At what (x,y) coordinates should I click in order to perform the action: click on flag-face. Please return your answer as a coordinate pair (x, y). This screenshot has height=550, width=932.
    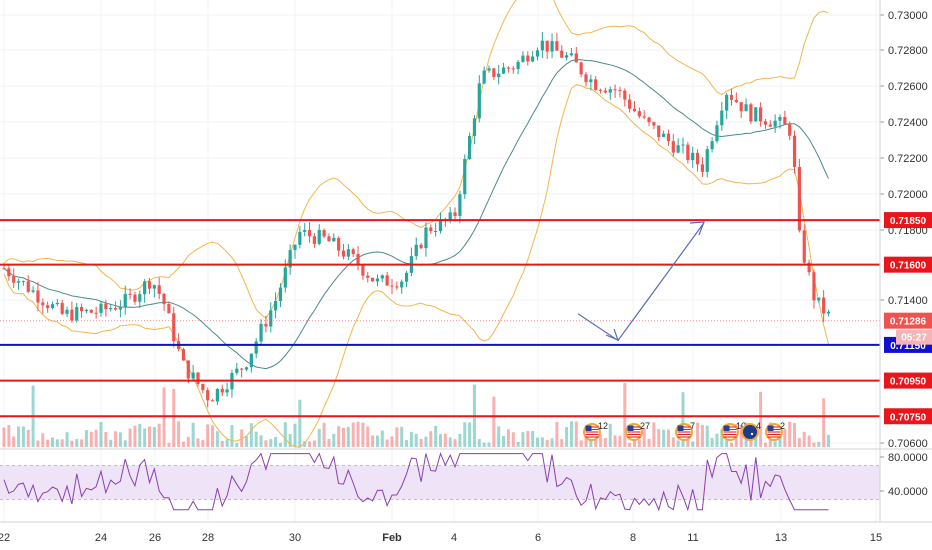
    Looking at the image, I should click on (750, 432).